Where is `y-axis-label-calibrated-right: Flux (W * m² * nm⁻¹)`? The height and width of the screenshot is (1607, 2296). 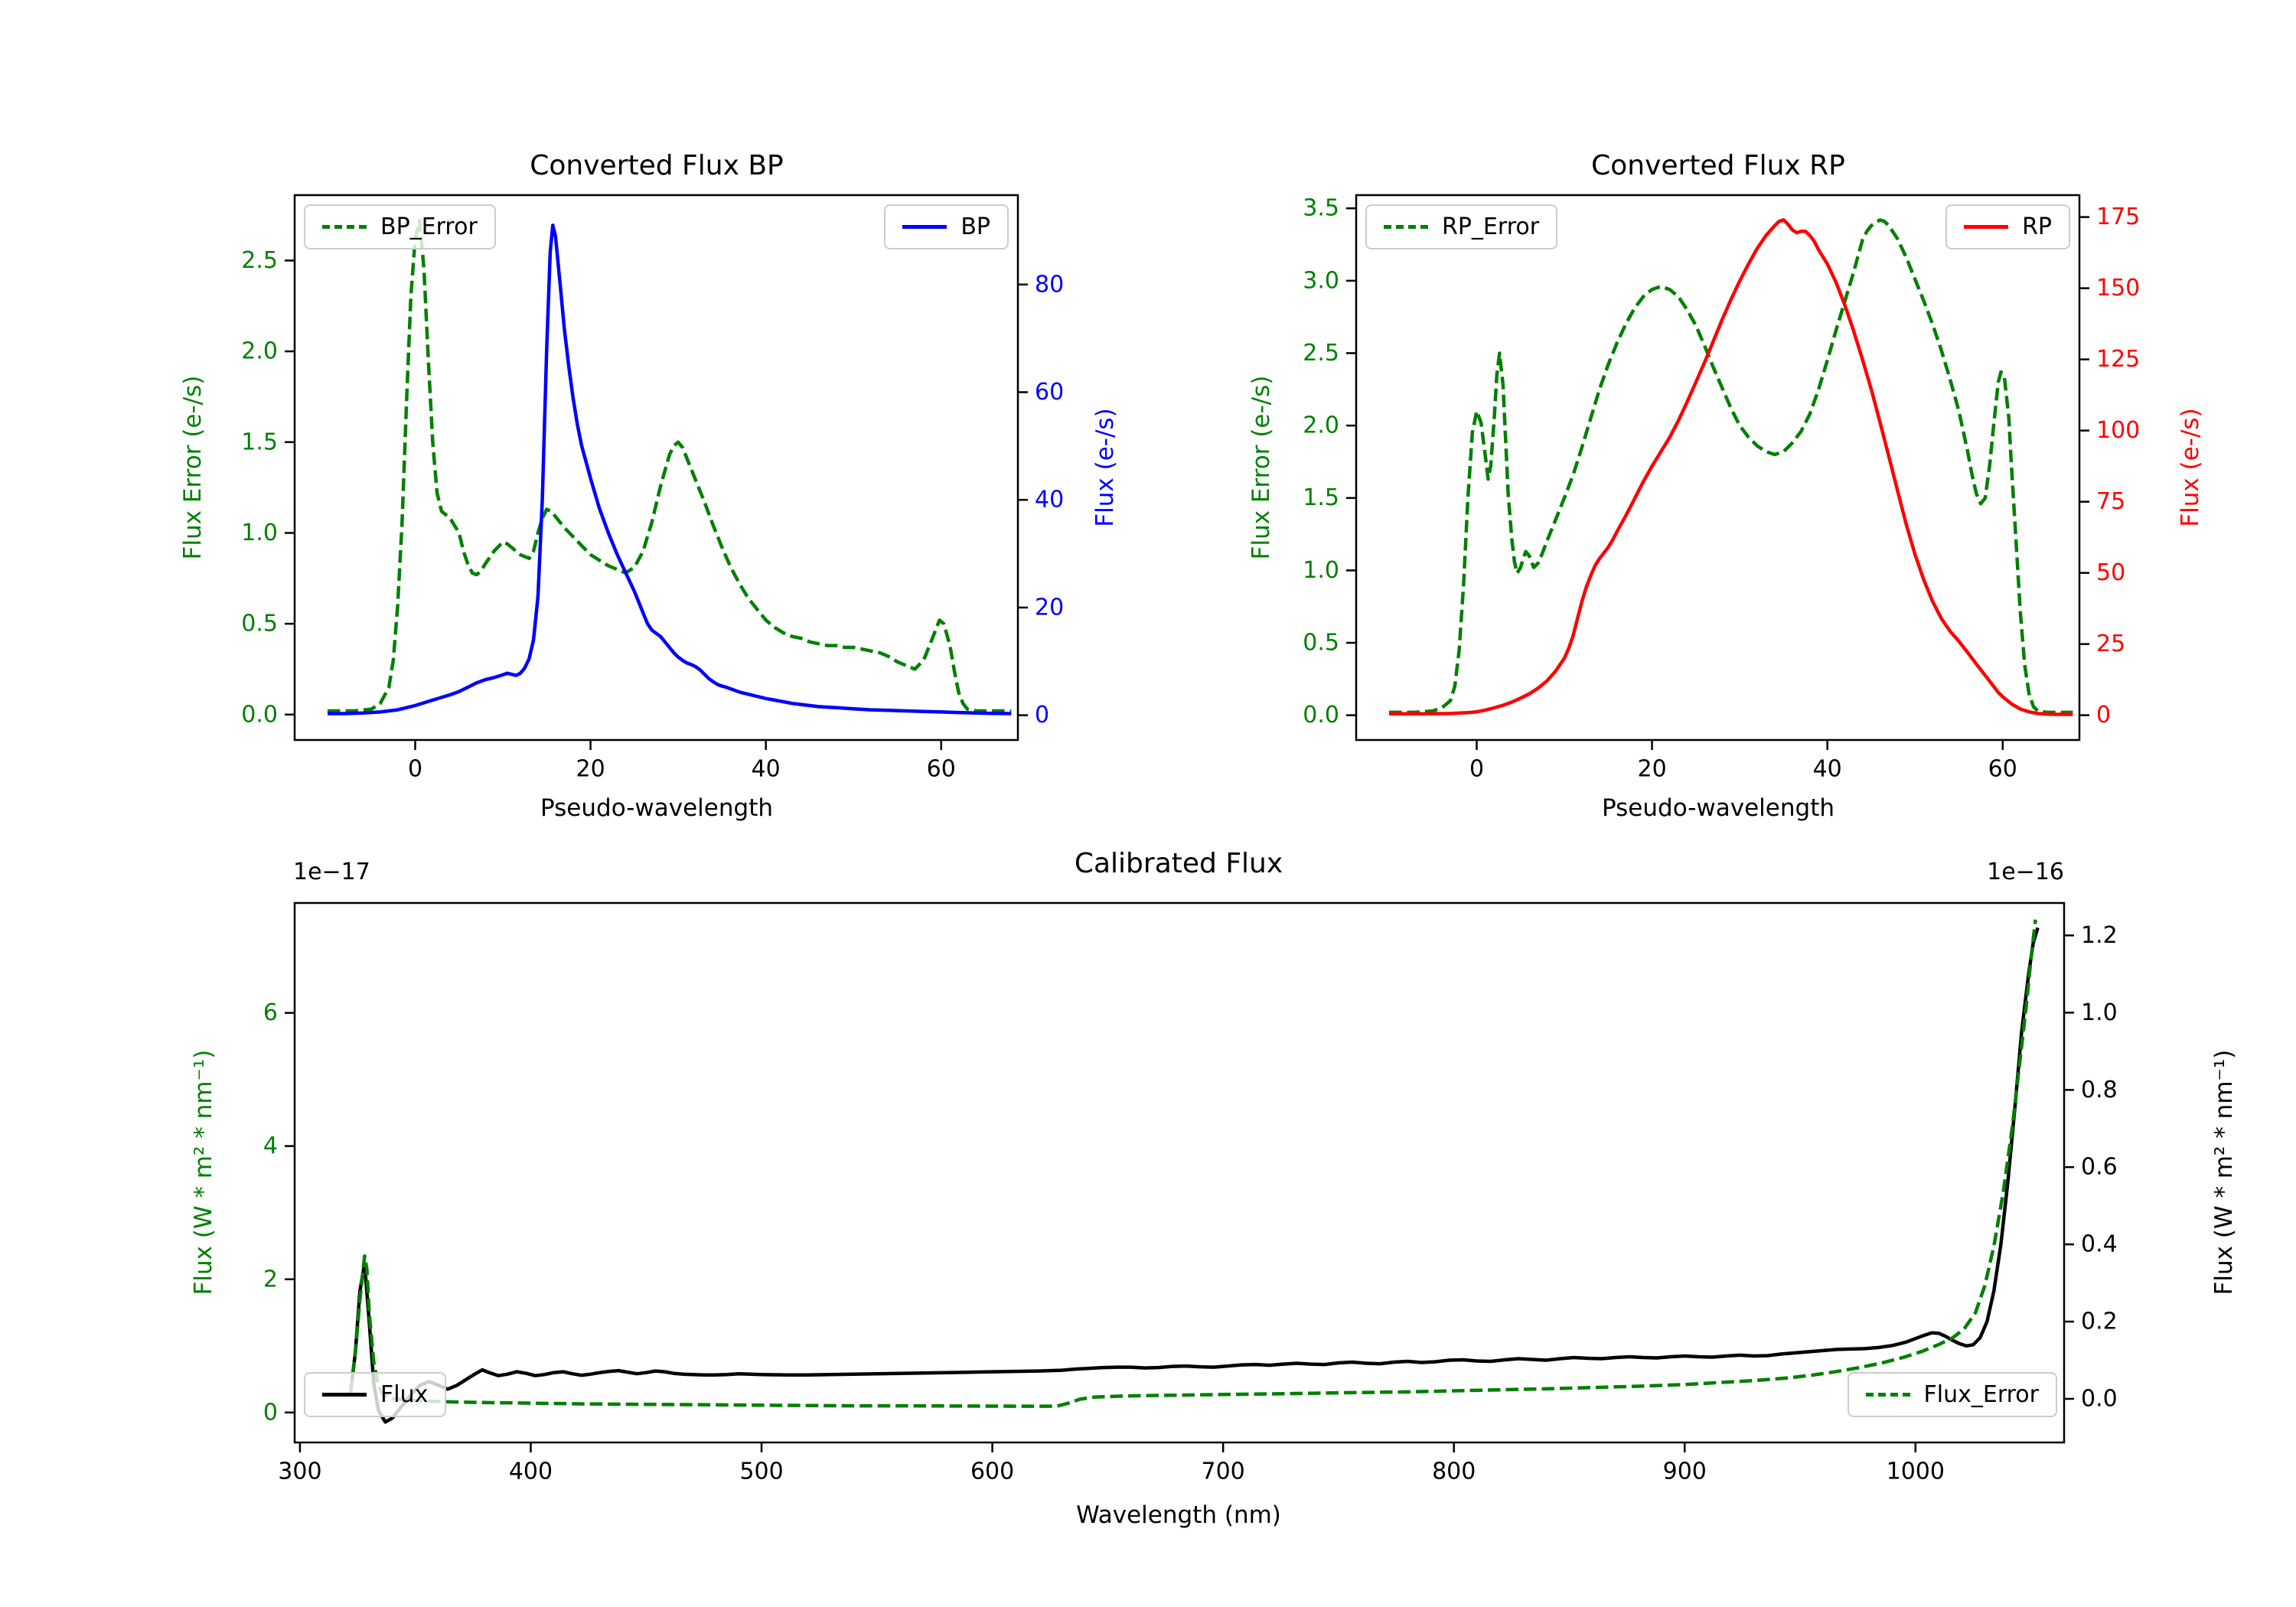 y-axis-label-calibrated-right: Flux (W * m² * nm⁻¹) is located at coordinates (2224, 1173).